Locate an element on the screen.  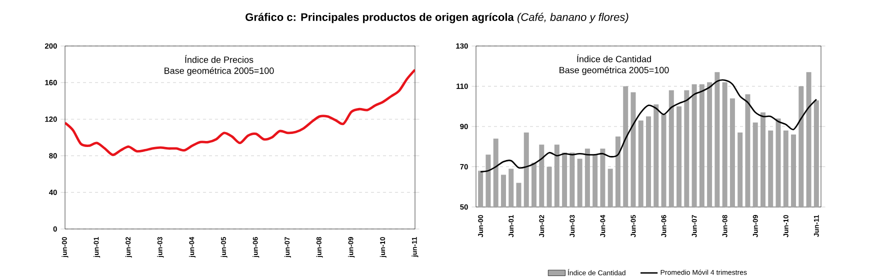
chart-title: Gráfico c: Principales productos de origen agrícola (Café, banano y flores) is located at coordinates (437, 18).